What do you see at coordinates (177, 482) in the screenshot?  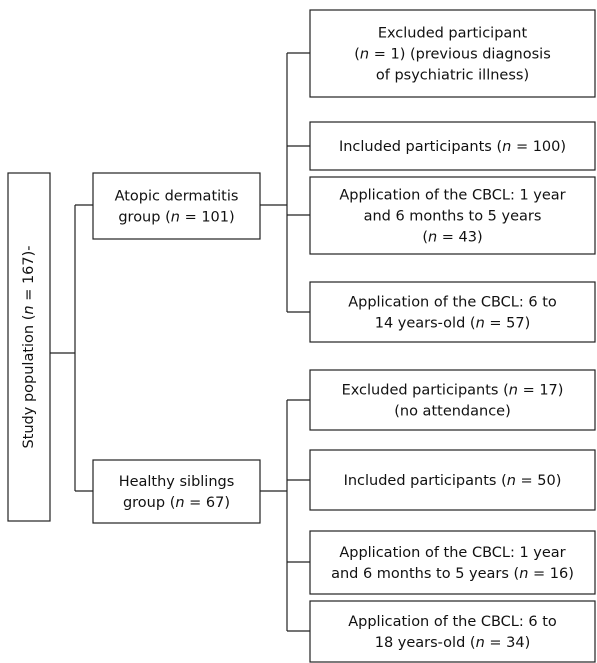 I see `node-label: Healthy siblings` at bounding box center [177, 482].